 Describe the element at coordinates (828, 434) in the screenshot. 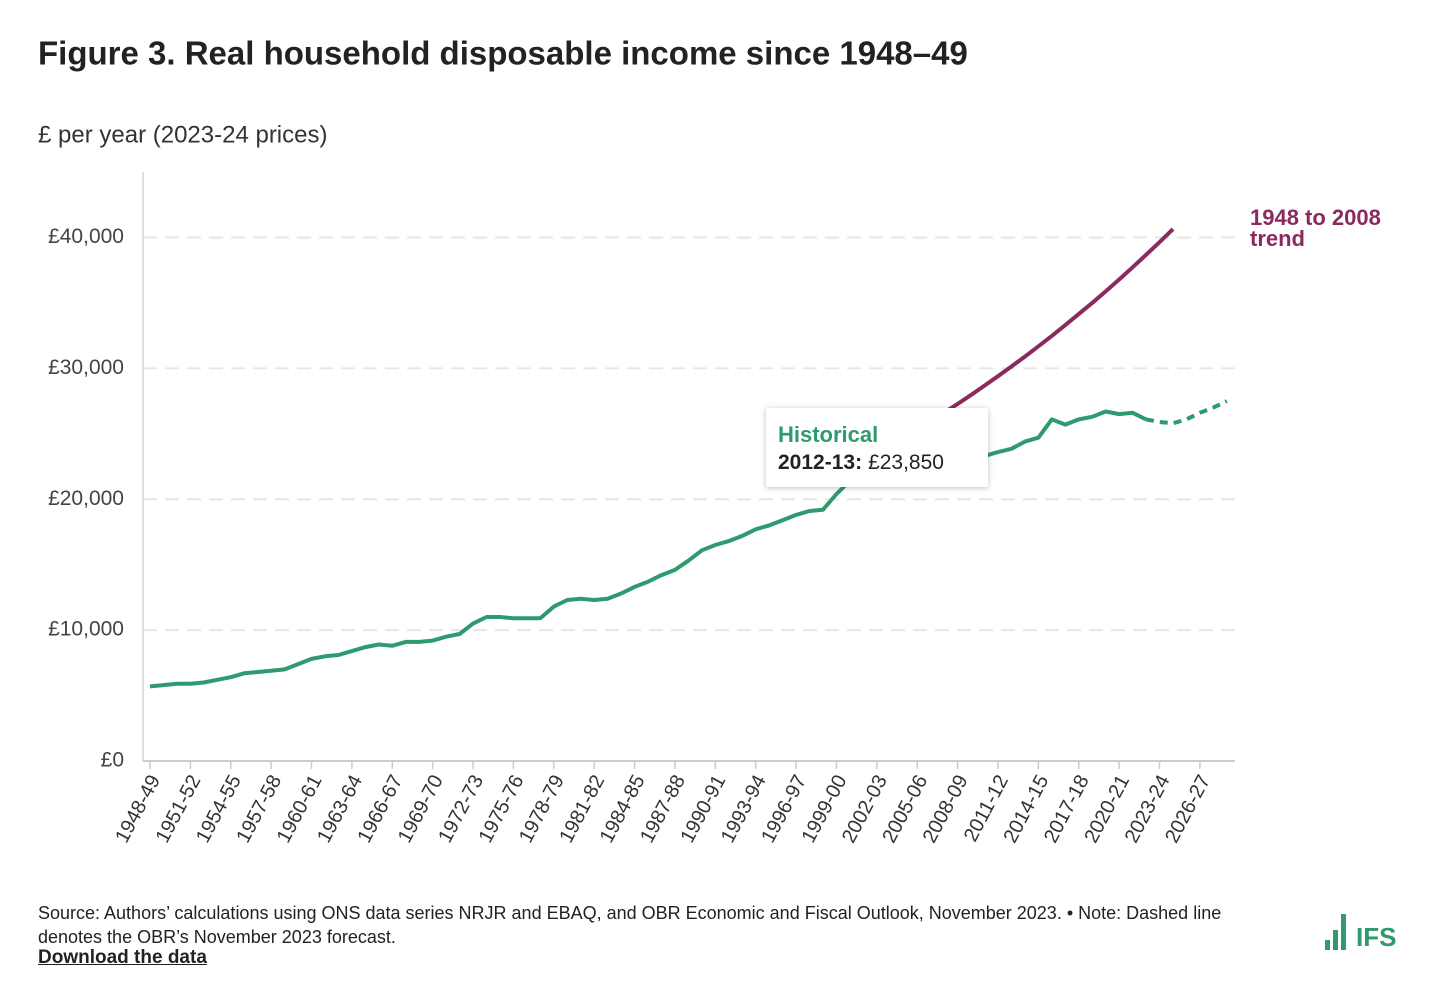

I see `tooltip-title: Historical` at that location.